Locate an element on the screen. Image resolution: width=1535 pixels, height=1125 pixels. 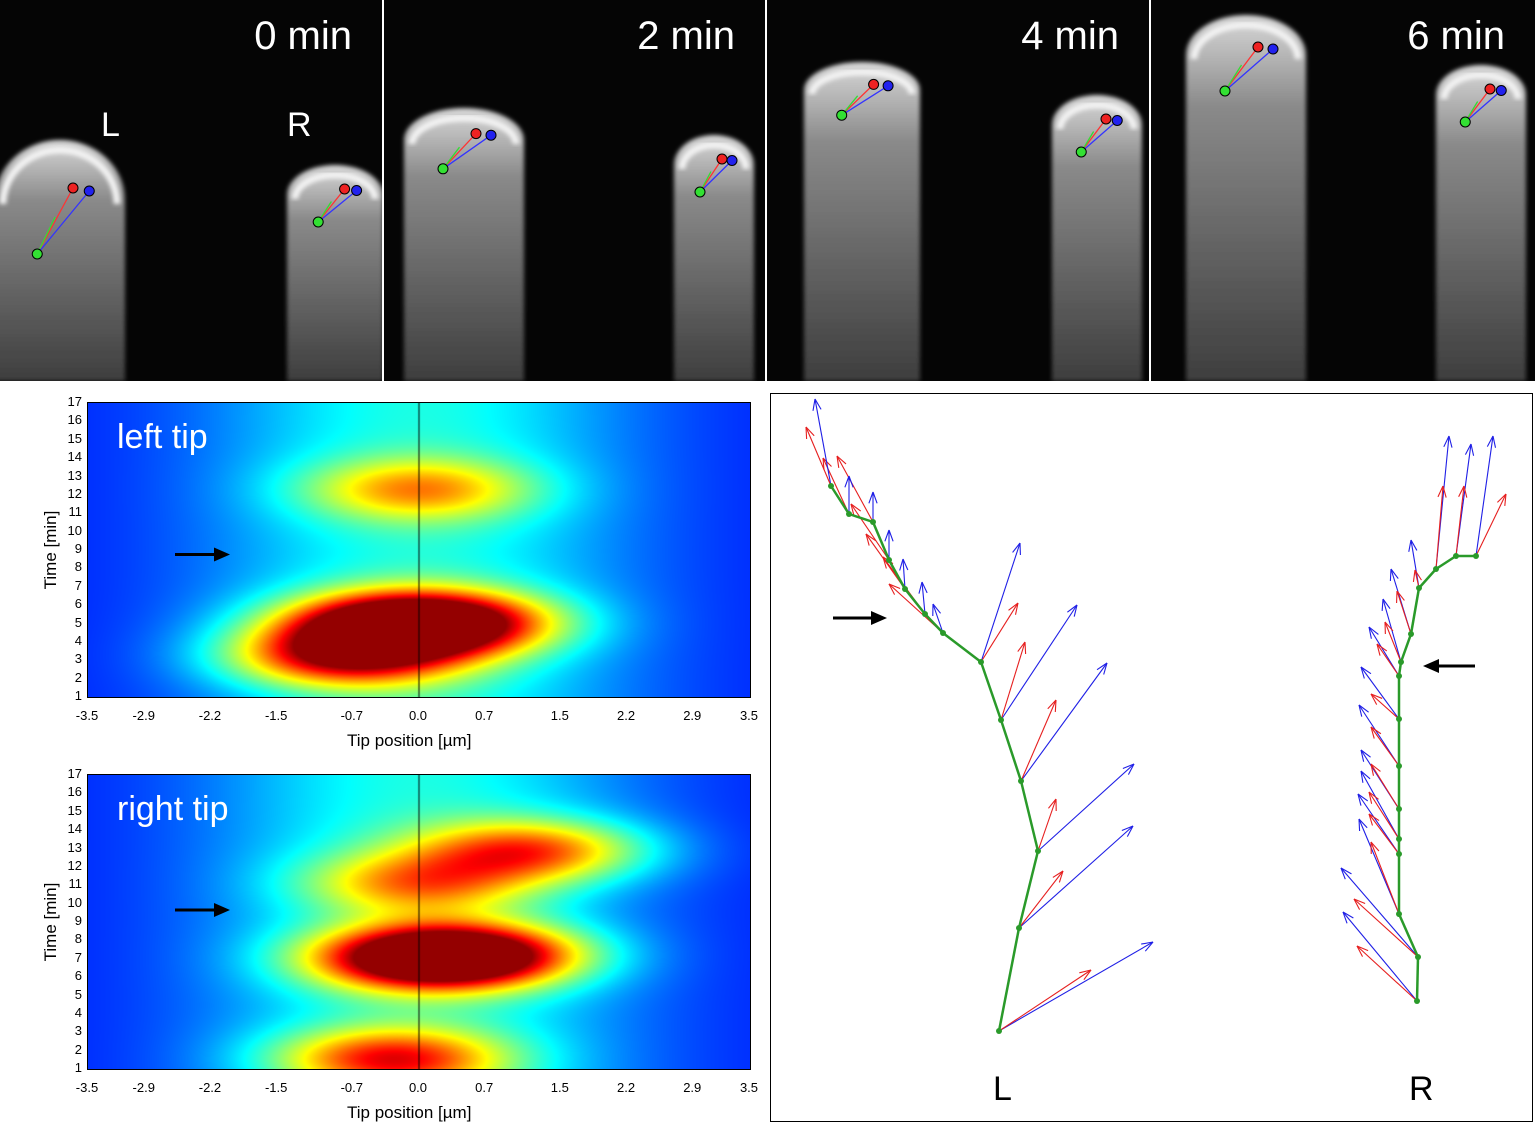
heatmap-left-canvas is located at coordinates (419, 550).